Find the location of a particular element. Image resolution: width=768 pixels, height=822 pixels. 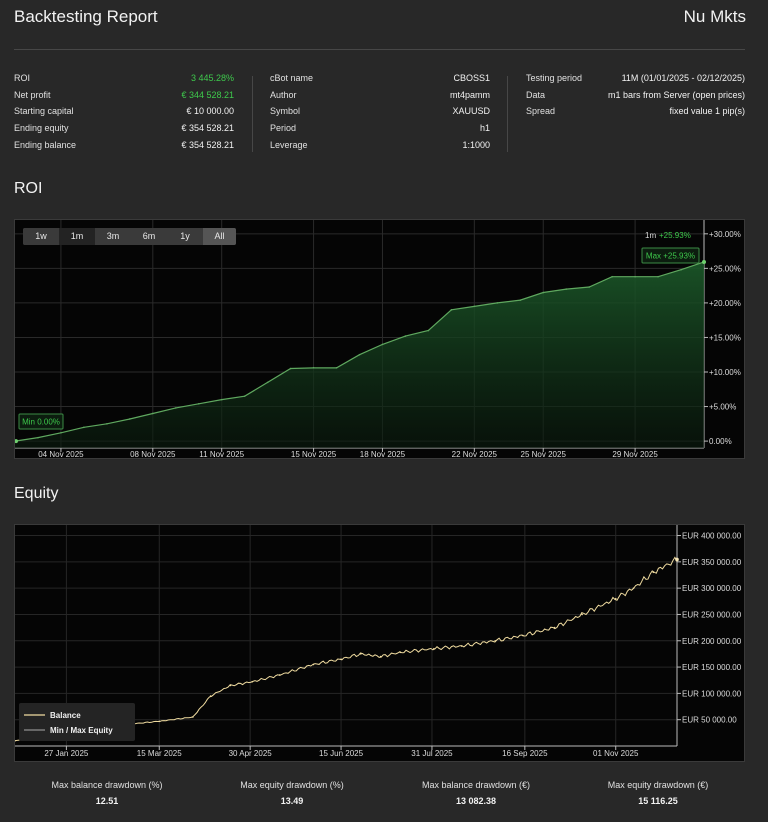

perf-stat-row: Ending equity € 354 528.21 is located at coordinates (124, 128).